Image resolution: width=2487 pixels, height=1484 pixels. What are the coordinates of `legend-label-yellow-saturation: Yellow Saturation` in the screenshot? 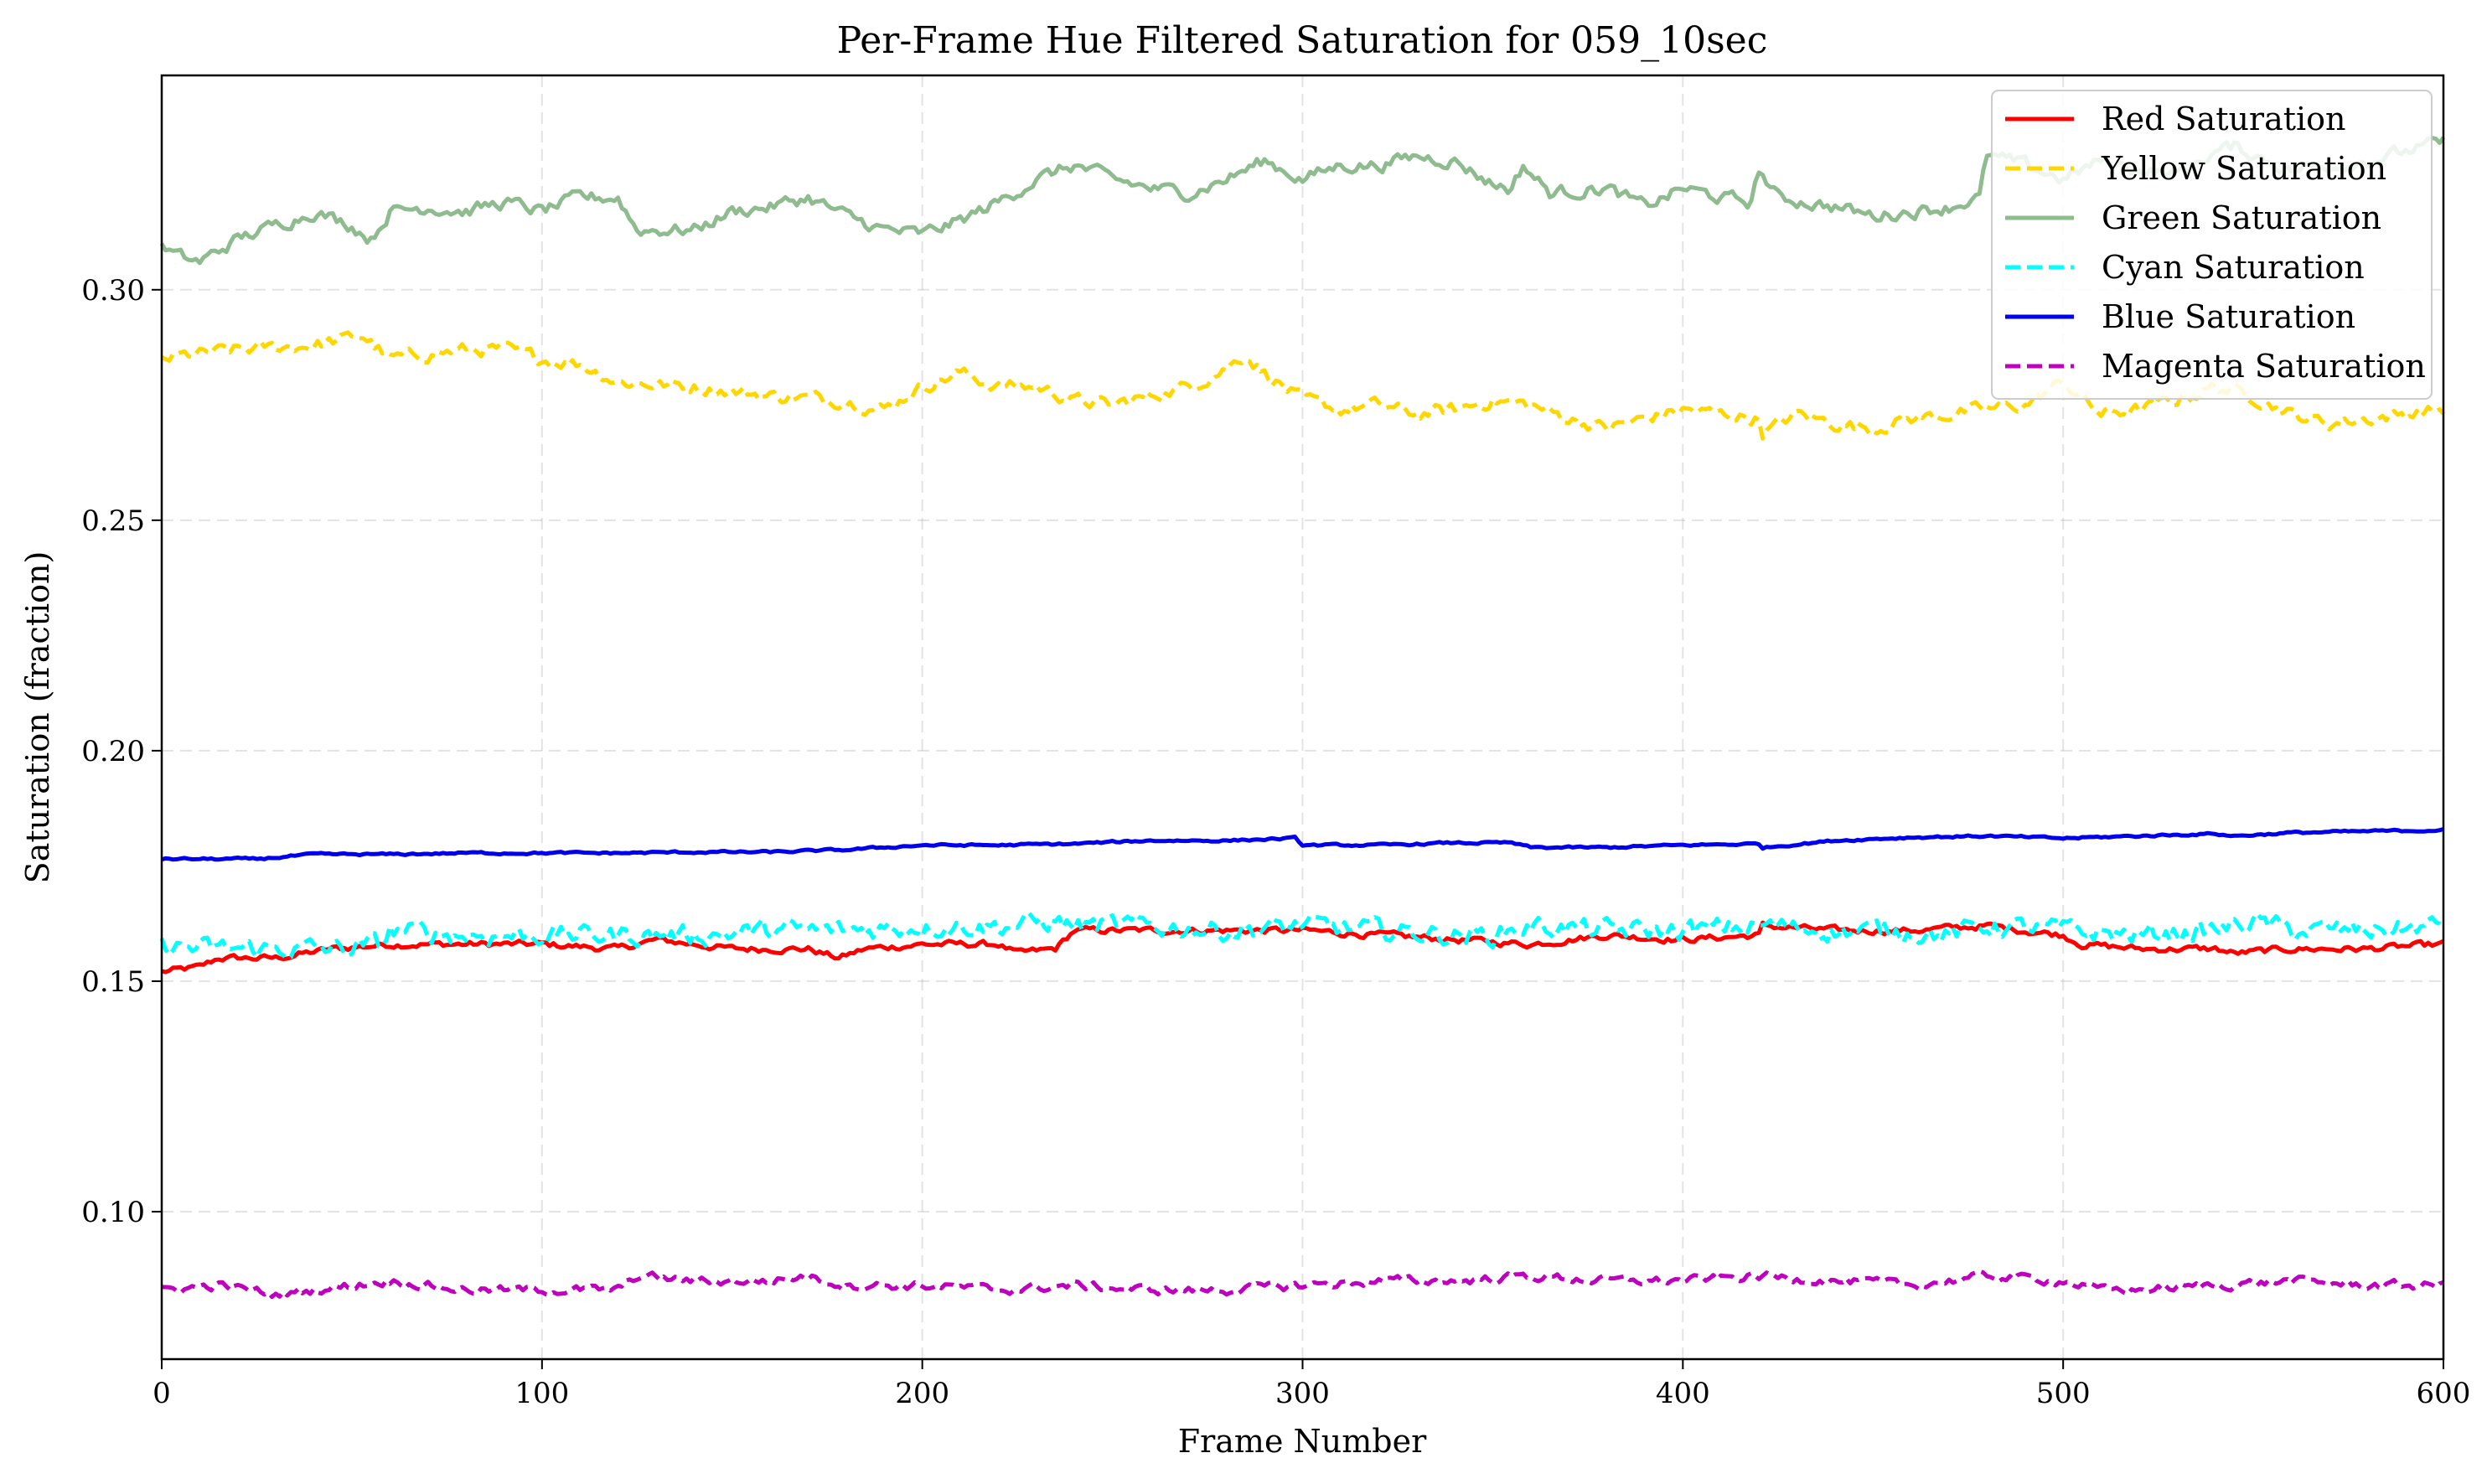 It's located at (2244, 169).